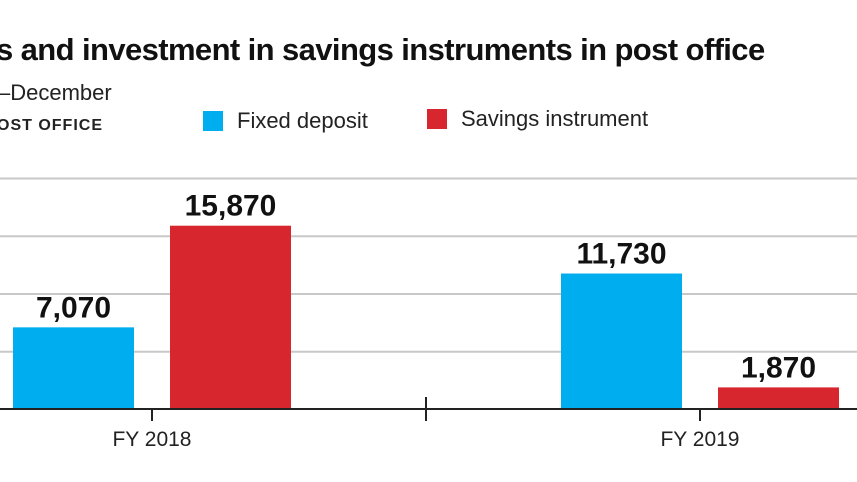 This screenshot has height=482, width=857. I want to click on data-label: 7,070, so click(73, 307).